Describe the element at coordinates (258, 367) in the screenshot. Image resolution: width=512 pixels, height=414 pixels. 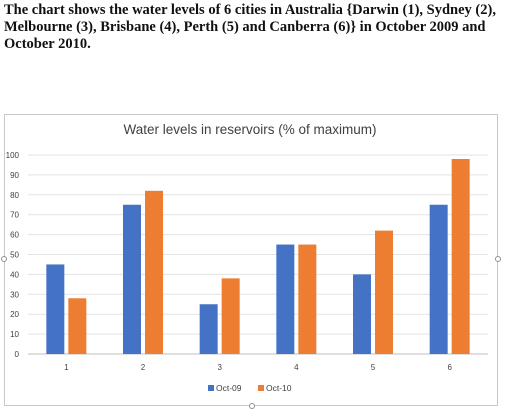
I see `x-axis-ticks: 1 2 3 4 5 6` at that location.